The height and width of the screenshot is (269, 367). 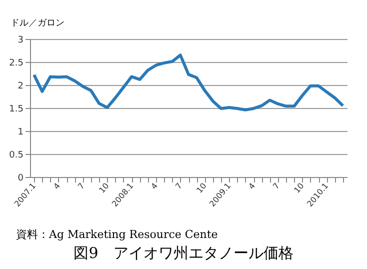 What do you see at coordinates (21, 133) in the screenshot?
I see `y-tick-label: 1` at bounding box center [21, 133].